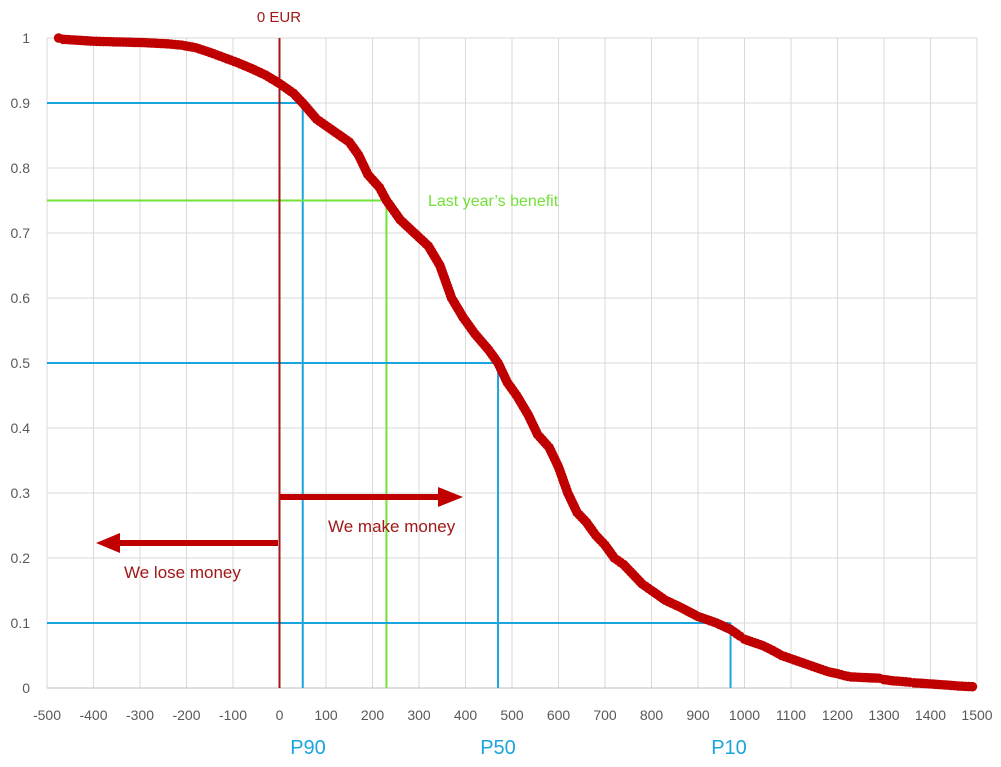 Image resolution: width=1001 pixels, height=767 pixels. What do you see at coordinates (279, 17) in the screenshot?
I see `zero-eur-label: 0 EUR` at bounding box center [279, 17].